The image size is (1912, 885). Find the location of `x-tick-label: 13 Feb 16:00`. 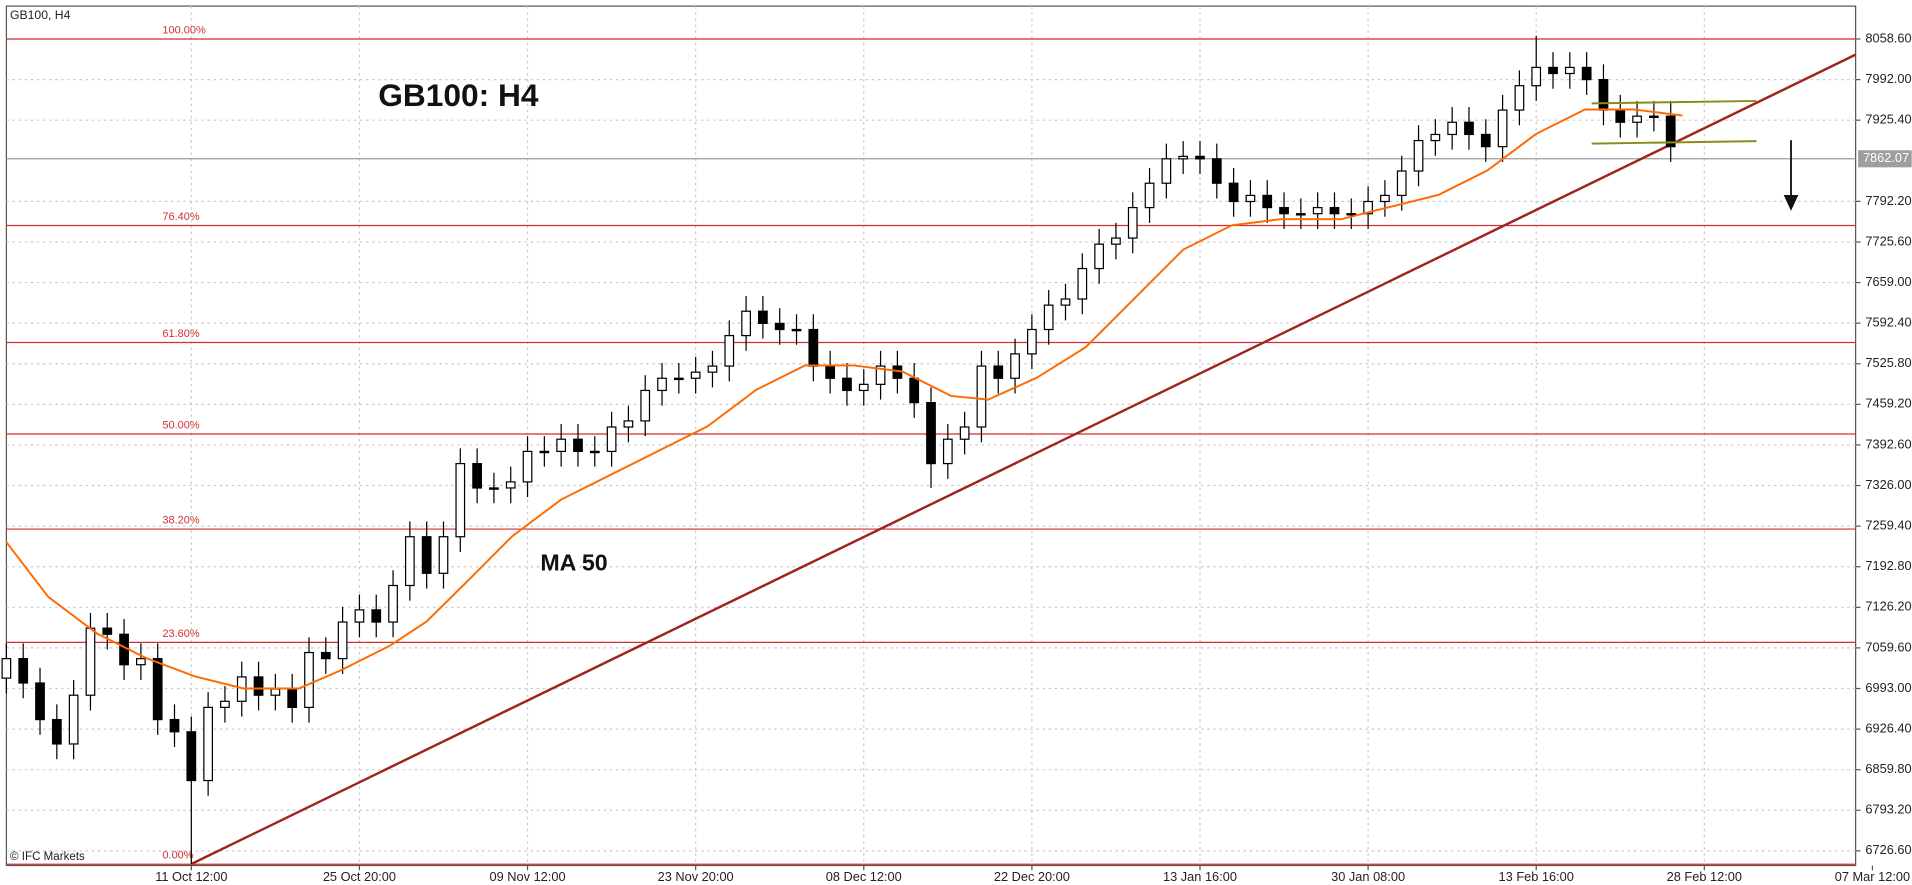

x-tick-label: 13 Feb 16:00 is located at coordinates (1536, 876).